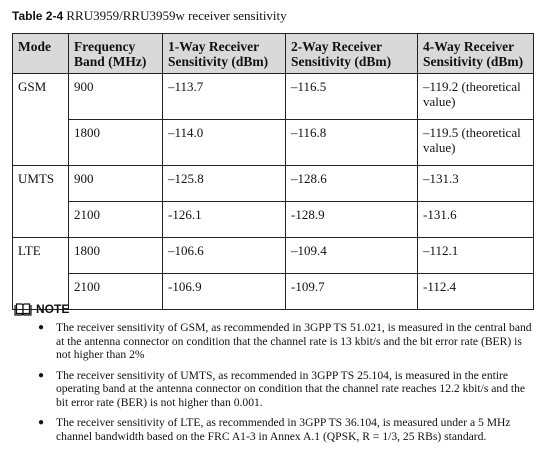 Image resolution: width=546 pixels, height=455 pixels. Describe the element at coordinates (40, 201) in the screenshot. I see `mode-cell: UMTS` at that location.